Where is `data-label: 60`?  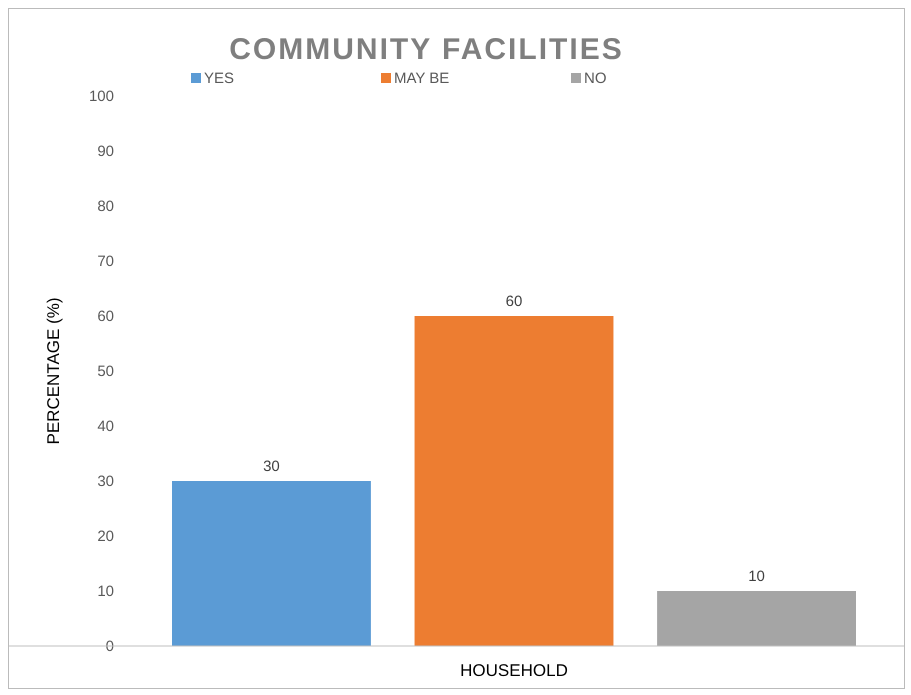 data-label: 60 is located at coordinates (514, 301).